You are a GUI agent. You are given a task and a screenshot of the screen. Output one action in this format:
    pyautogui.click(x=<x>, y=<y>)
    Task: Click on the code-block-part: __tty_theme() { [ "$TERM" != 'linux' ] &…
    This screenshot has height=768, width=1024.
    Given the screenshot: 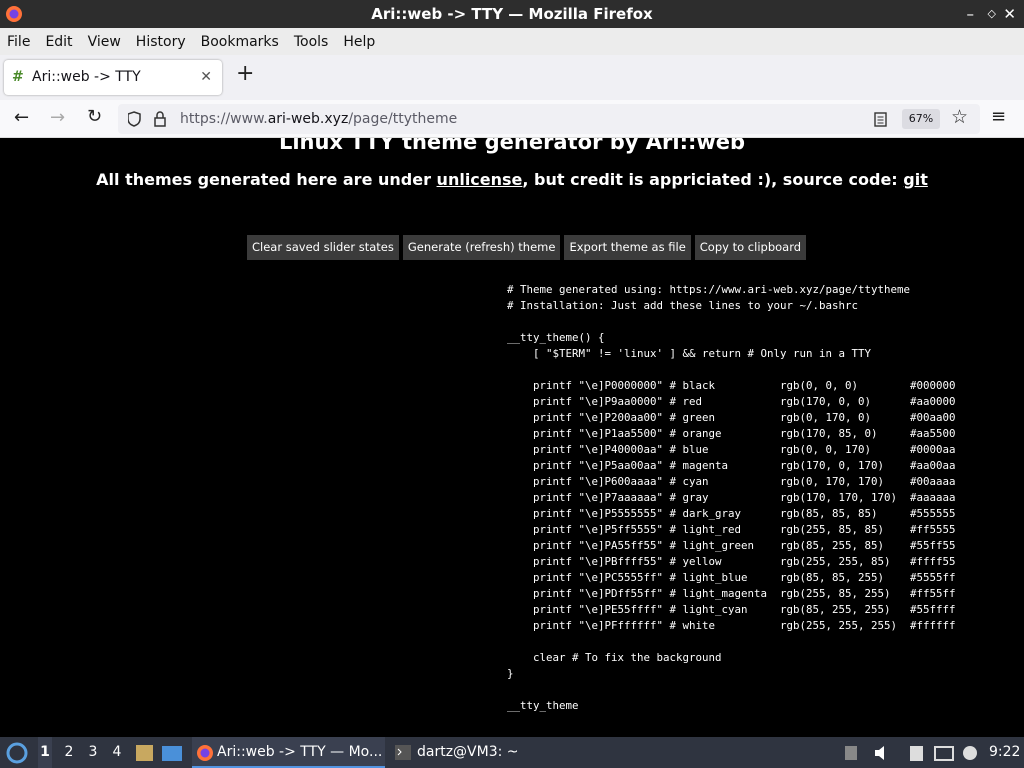 What is the action you would take?
    pyautogui.click(x=731, y=346)
    